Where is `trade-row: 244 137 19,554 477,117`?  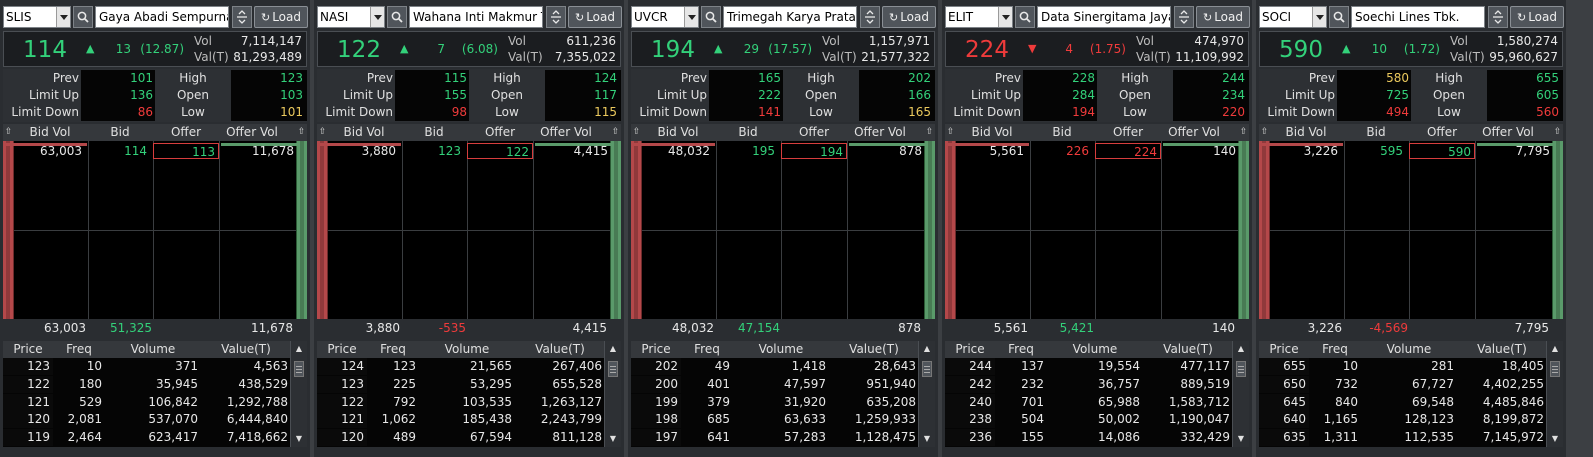
trade-row: 244 137 19,554 477,117 is located at coordinates (1088, 367).